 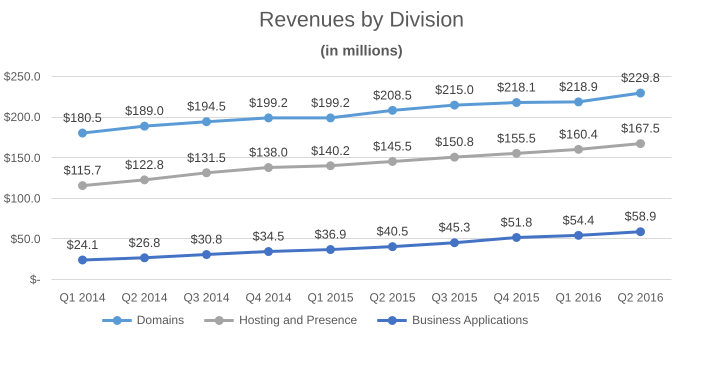 I want to click on data-label: $208.5, so click(x=392, y=95).